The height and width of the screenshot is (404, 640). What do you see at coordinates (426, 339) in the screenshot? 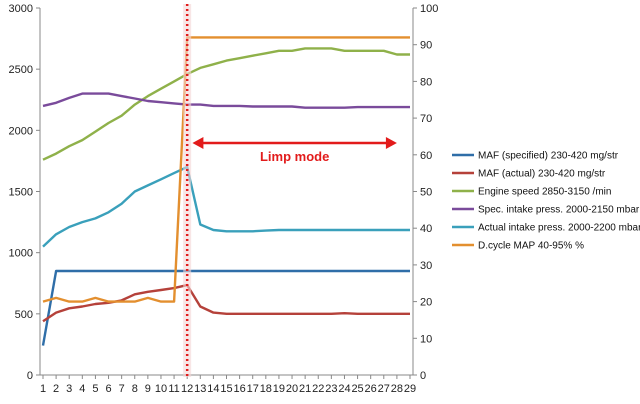
I see `right-tick-label: 10` at bounding box center [426, 339].